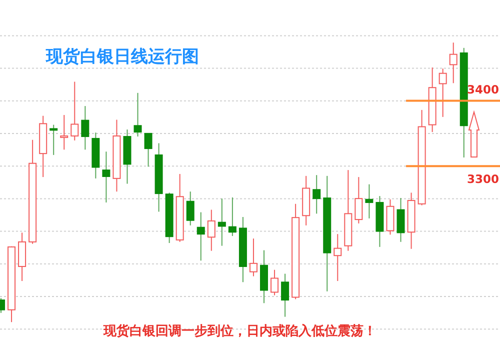 The height and width of the screenshot is (360, 500). I want to click on text: 现货白银回调一步到位，日内或陷入低位震荡！, so click(239, 331).